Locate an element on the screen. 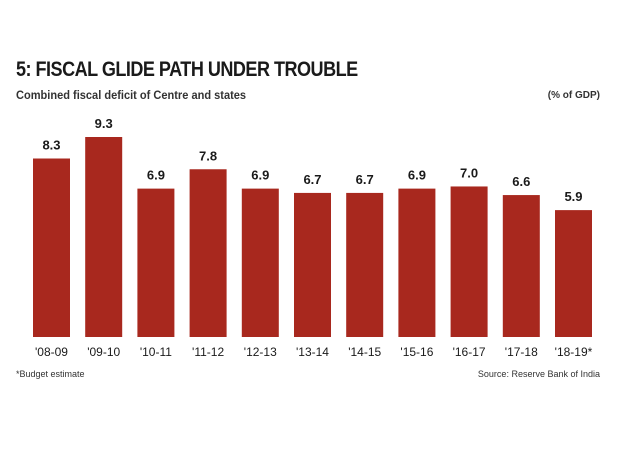 The width and height of the screenshot is (620, 464). x-tick-label-3: '11-12 is located at coordinates (208, 352).